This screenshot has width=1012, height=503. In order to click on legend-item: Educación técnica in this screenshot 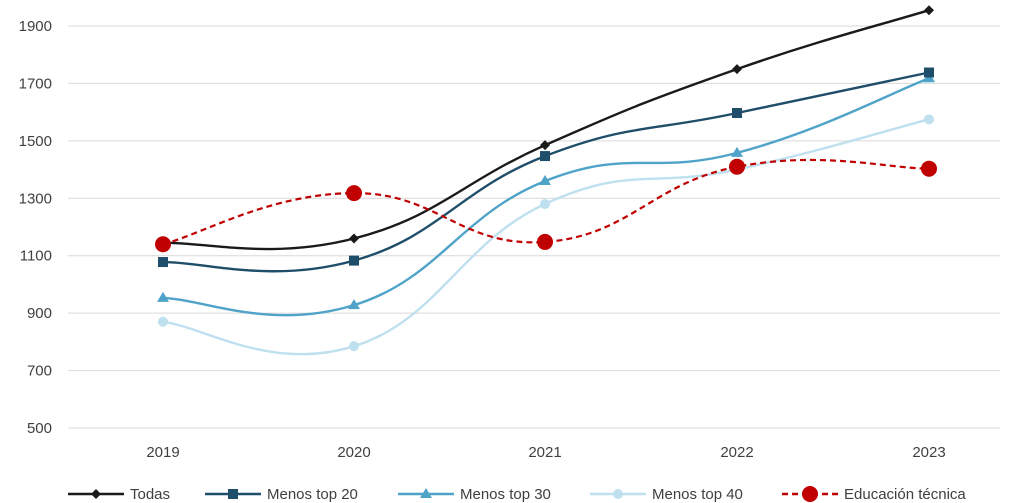, I will do `click(874, 494)`.